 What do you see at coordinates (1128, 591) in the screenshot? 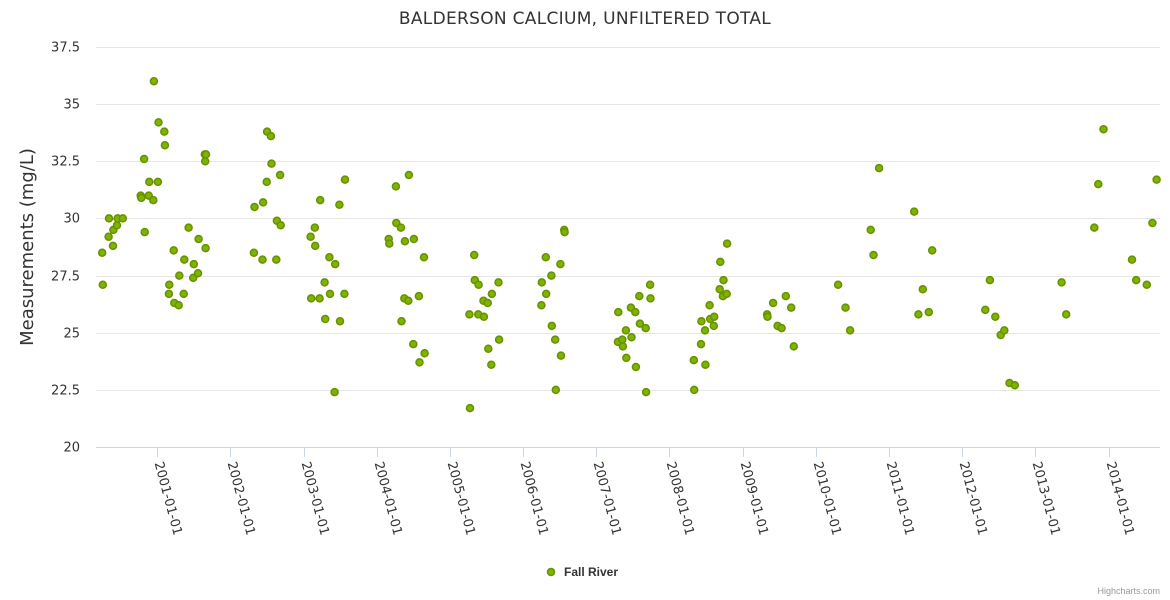
I see `credits-link: Highcharts.com` at bounding box center [1128, 591].